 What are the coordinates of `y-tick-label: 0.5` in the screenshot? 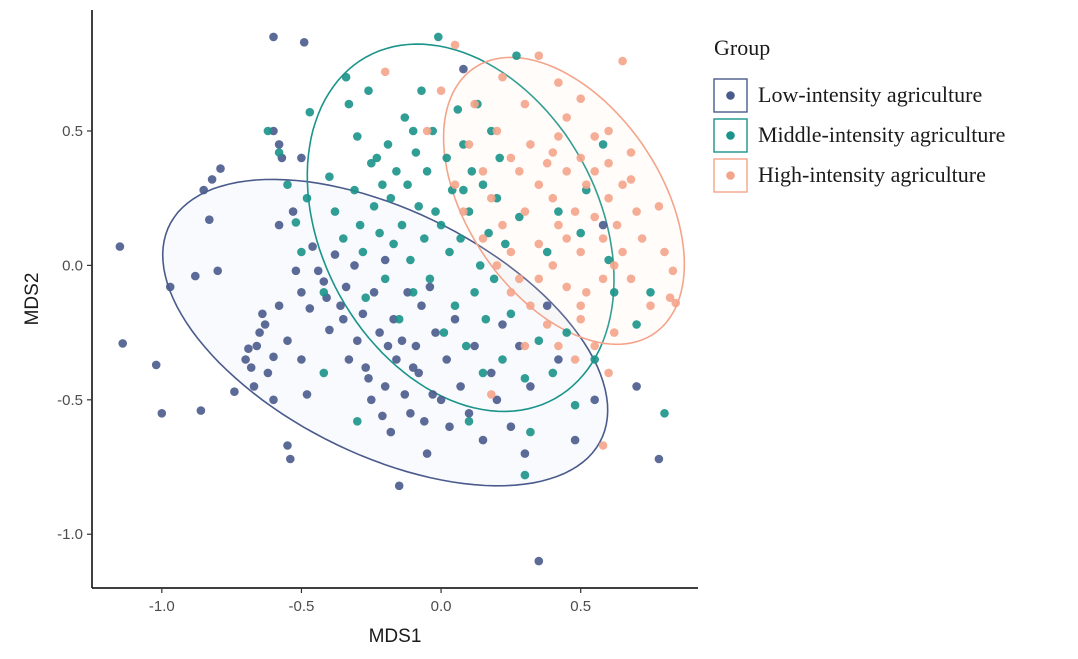 It's located at (72, 131).